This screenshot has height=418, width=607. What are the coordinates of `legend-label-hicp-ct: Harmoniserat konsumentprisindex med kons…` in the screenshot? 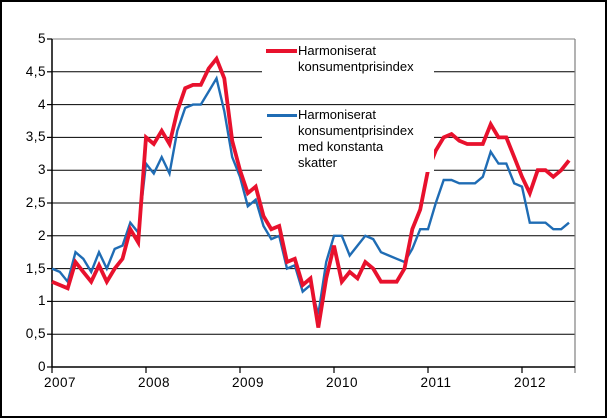 It's located at (356, 138).